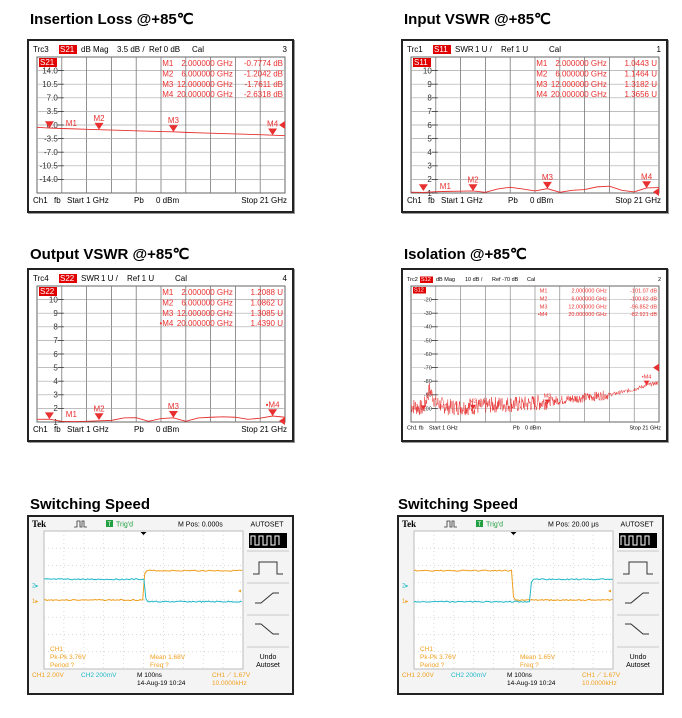 This screenshot has width=682, height=718. What do you see at coordinates (432, 665) in the screenshot?
I see `measure-period: Period ?` at bounding box center [432, 665].